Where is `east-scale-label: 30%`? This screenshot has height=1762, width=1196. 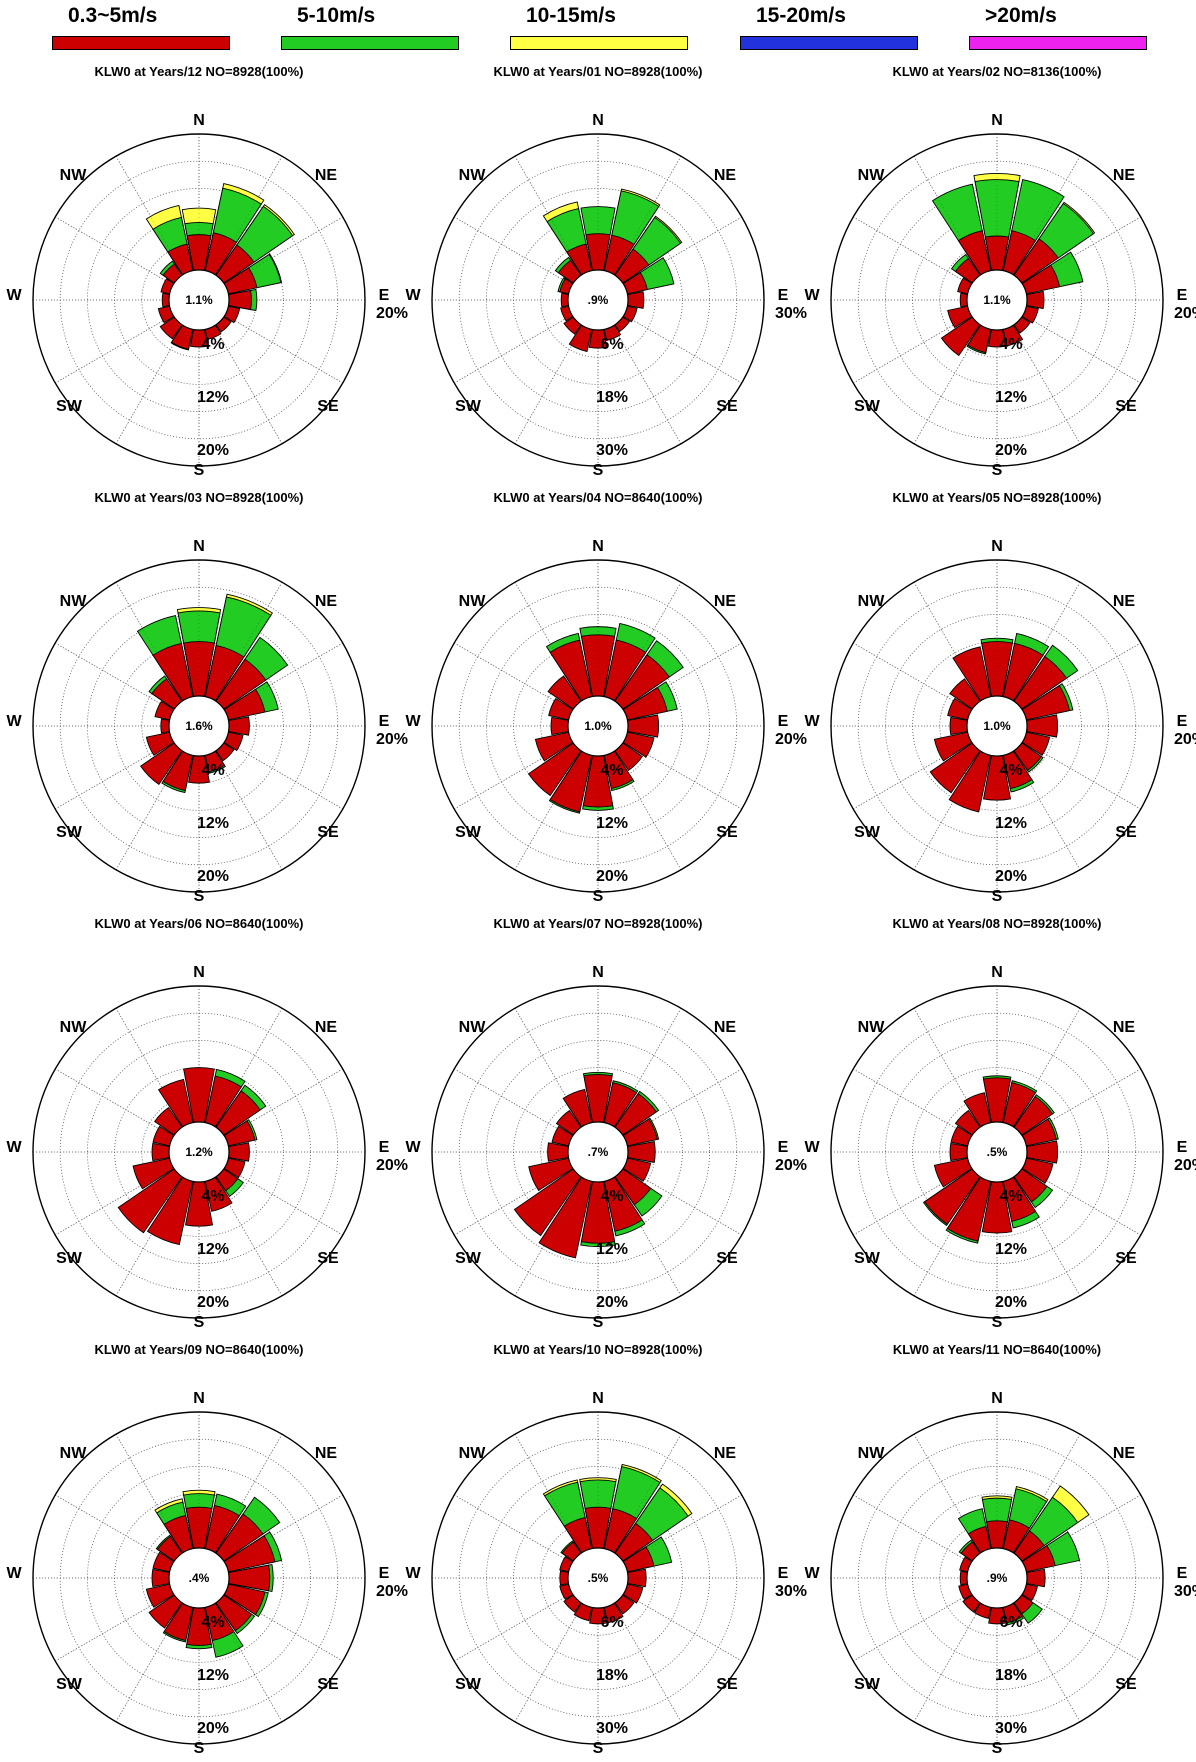 east-scale-label: 30% is located at coordinates (791, 1591).